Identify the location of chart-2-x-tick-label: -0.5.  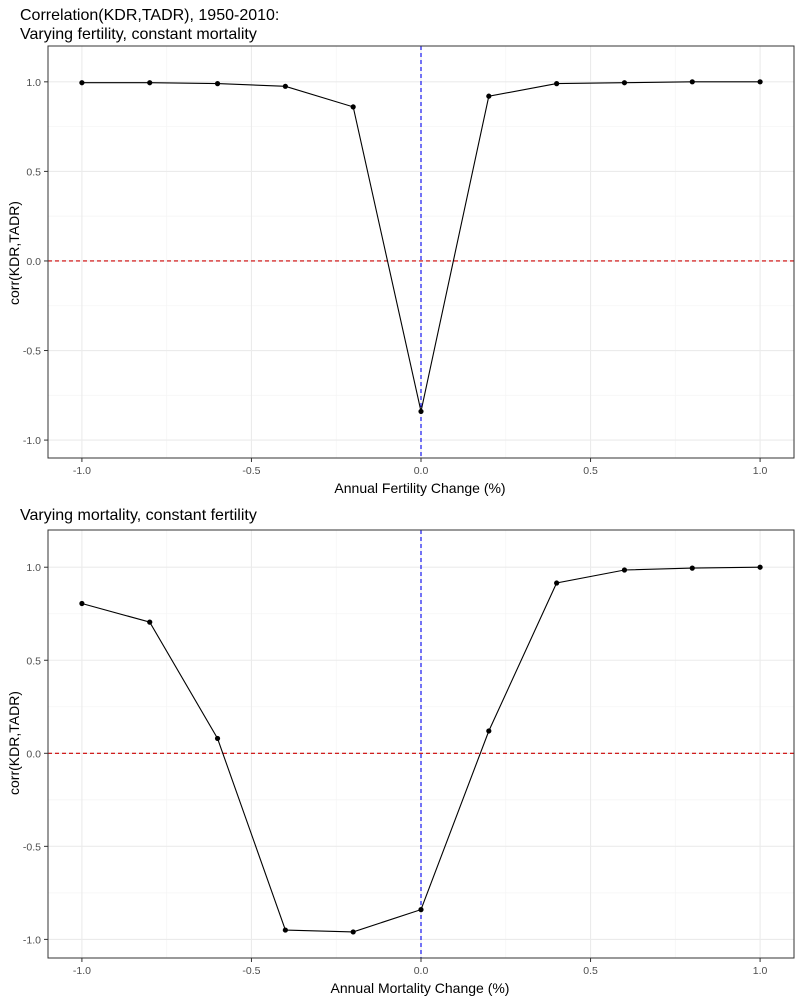
(251, 971).